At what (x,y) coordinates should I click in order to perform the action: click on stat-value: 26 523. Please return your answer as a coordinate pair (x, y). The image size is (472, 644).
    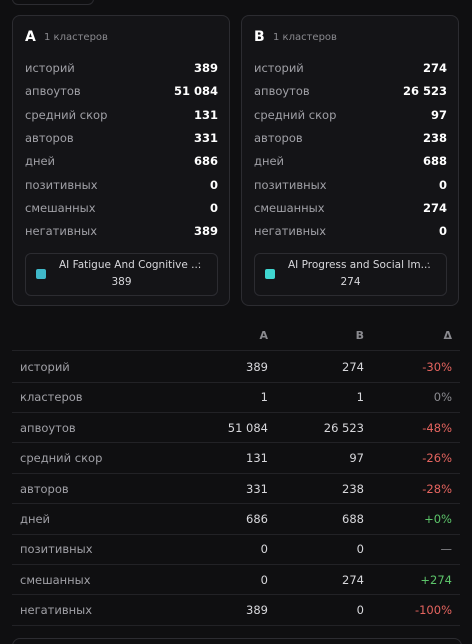
    Looking at the image, I should click on (424, 91).